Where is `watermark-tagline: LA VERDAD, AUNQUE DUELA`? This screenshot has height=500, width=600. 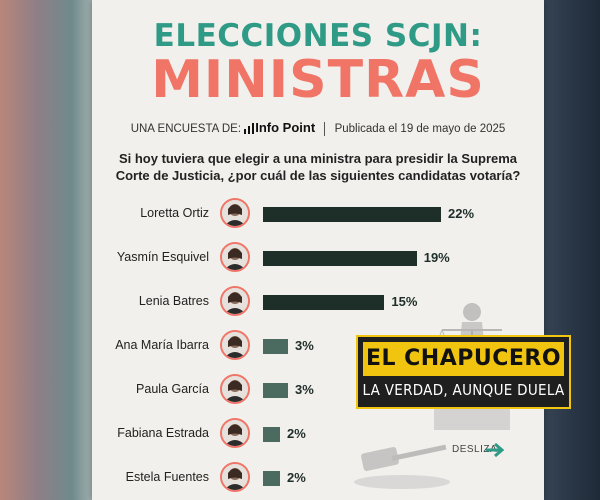 watermark-tagline: LA VERDAD, AUNQUE DUELA is located at coordinates (463, 390).